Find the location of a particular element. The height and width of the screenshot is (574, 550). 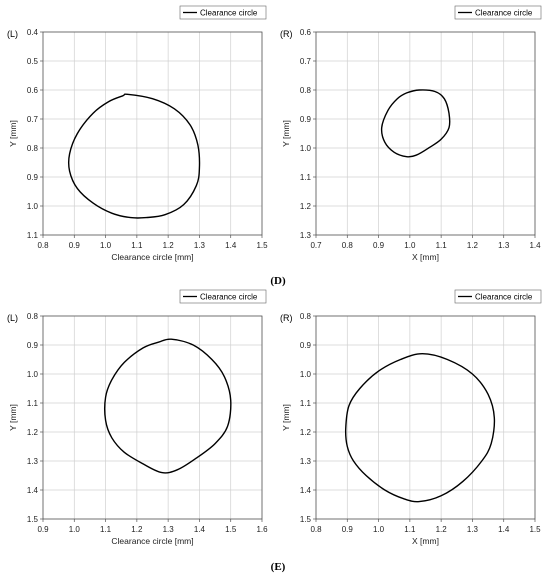

y-tick-label: 0.5 is located at coordinates (33, 61).